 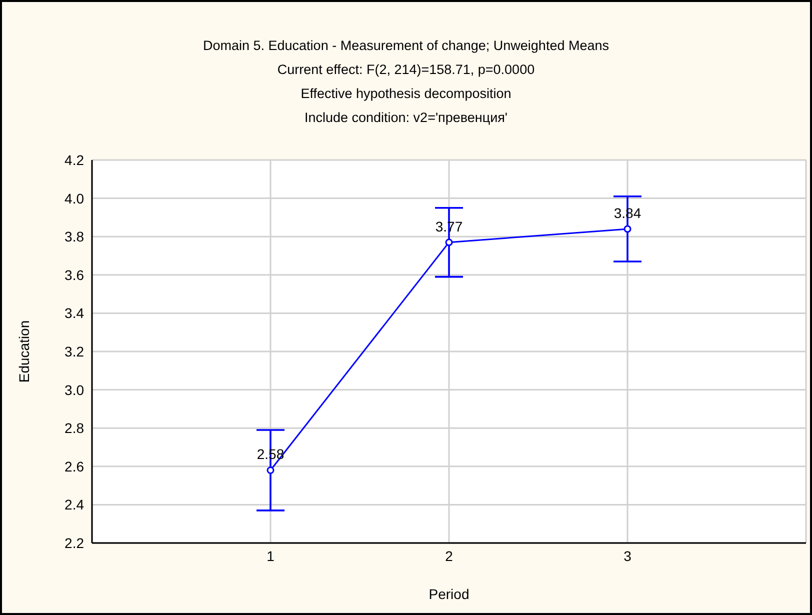 What do you see at coordinates (74, 542) in the screenshot?
I see `y-tick-label: 2.2` at bounding box center [74, 542].